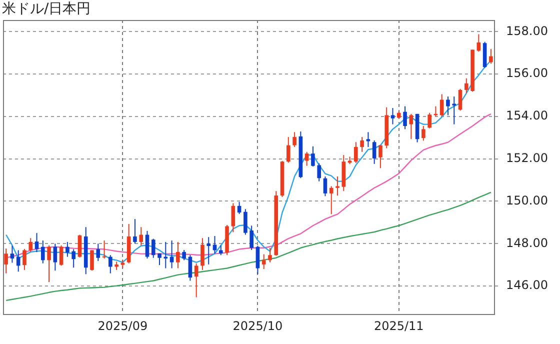 This screenshot has width=560, height=344. I want to click on y-tick-label: 156.00, so click(527, 73).